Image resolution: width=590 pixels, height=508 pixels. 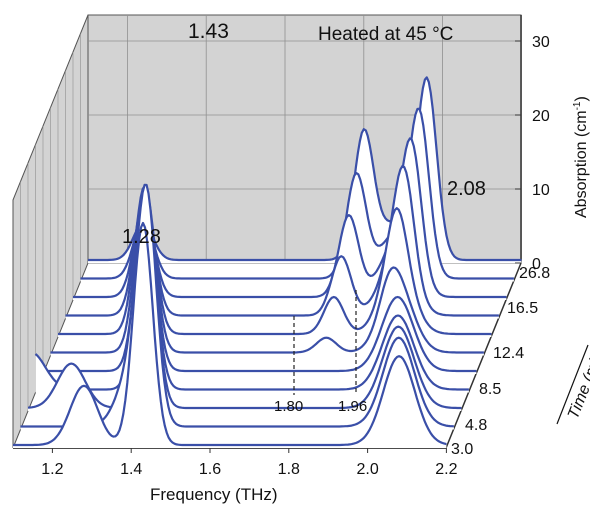 What do you see at coordinates (541, 190) in the screenshot?
I see `y-tick-label-1: 10` at bounding box center [541, 190].